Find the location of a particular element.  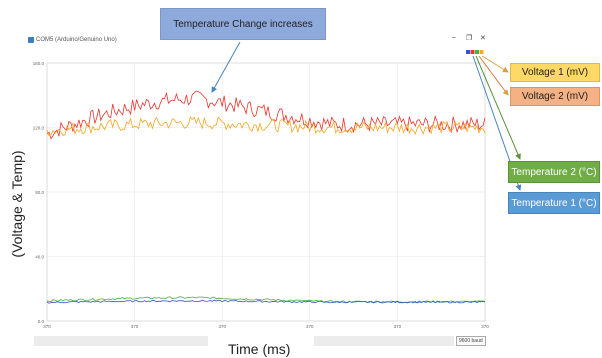

voltage2-arrow is located at coordinates (493, 75).